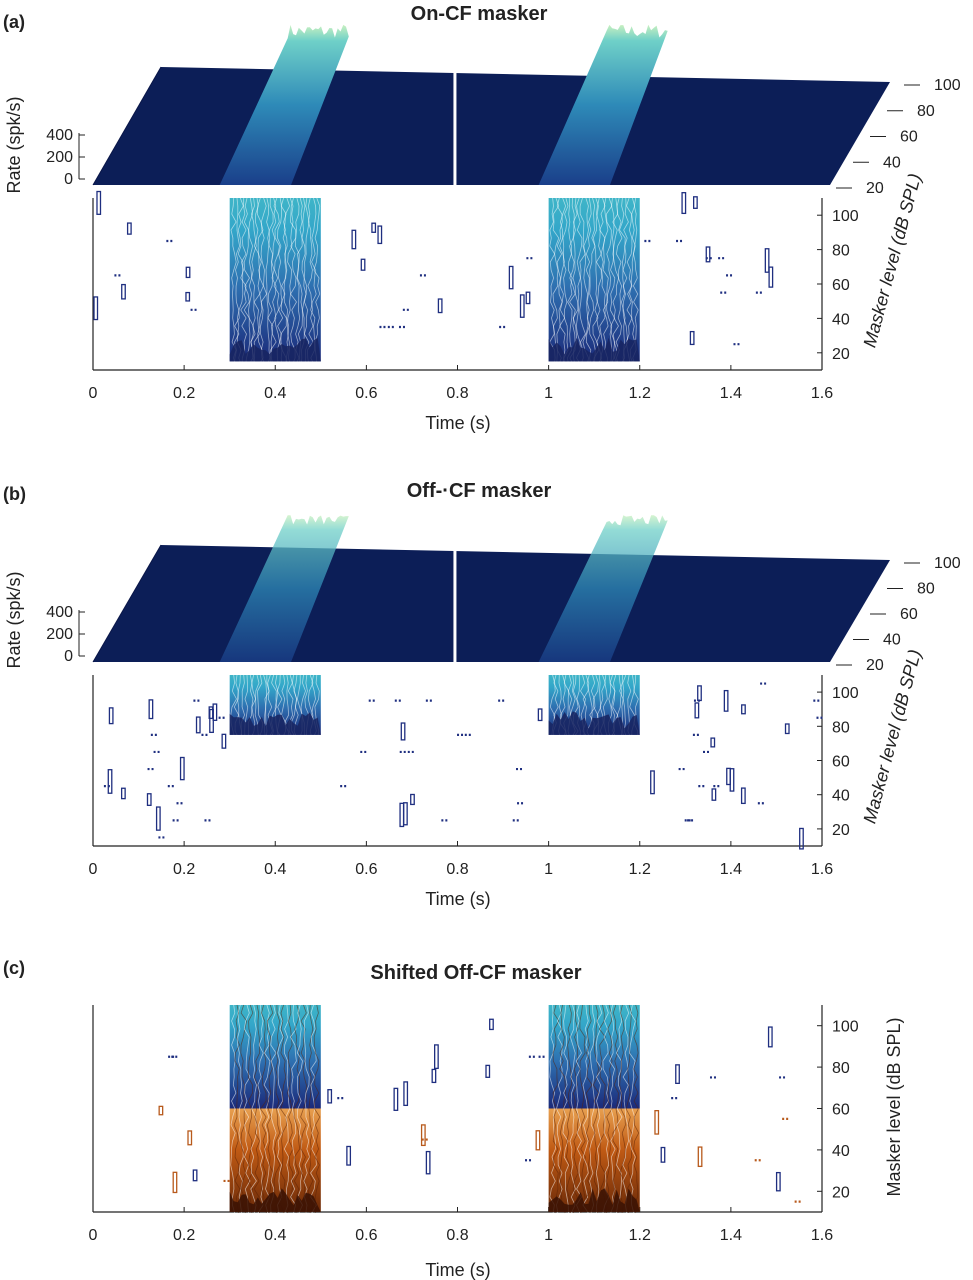 Image resolution: width=973 pixels, height=1280 pixels. What do you see at coordinates (93, 393) in the screenshot?
I see `time-tick-label: 0` at bounding box center [93, 393].